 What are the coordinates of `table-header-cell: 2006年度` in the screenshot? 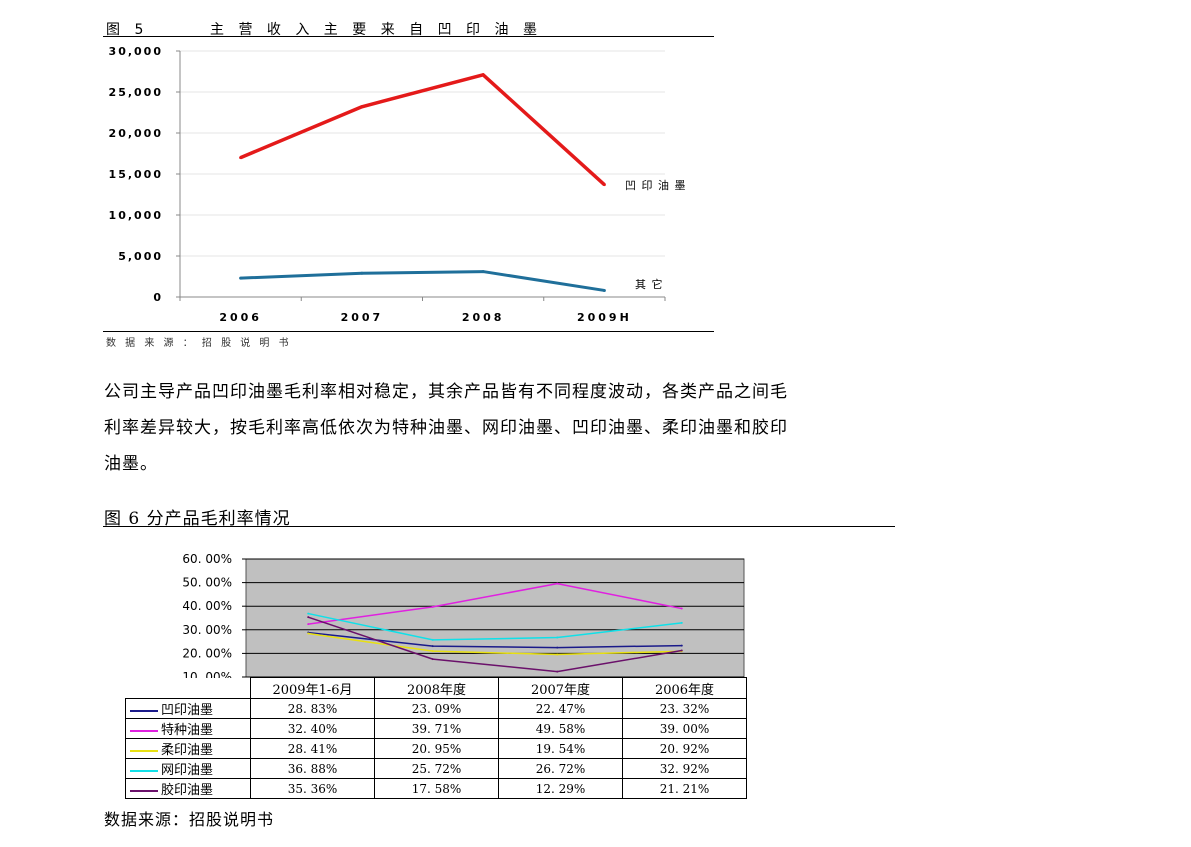 It's located at (684, 688).